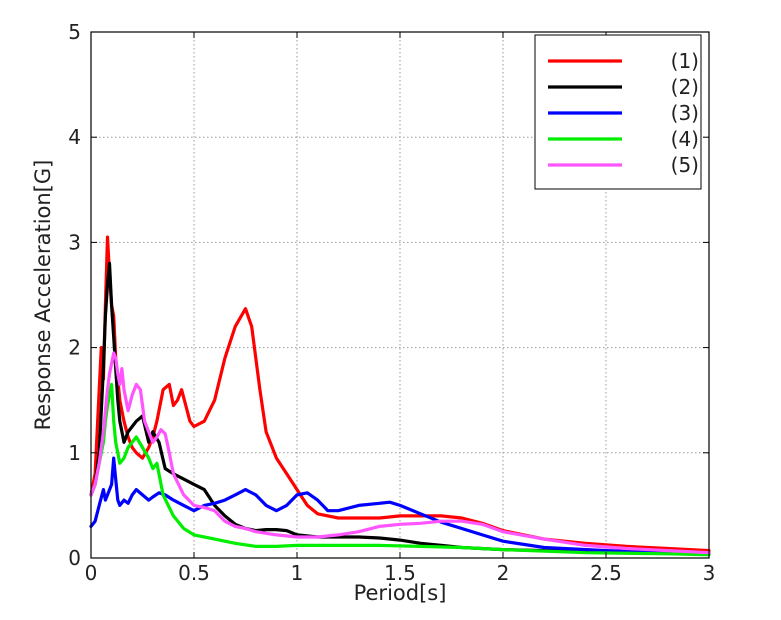 The image size is (781, 620). What do you see at coordinates (606, 573) in the screenshot?
I see `x-tick-label: 2.5` at bounding box center [606, 573].